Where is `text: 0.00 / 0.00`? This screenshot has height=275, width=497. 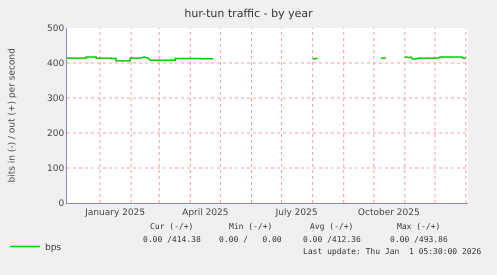
text: 0.00 / 0.00 is located at coordinates (250, 239).